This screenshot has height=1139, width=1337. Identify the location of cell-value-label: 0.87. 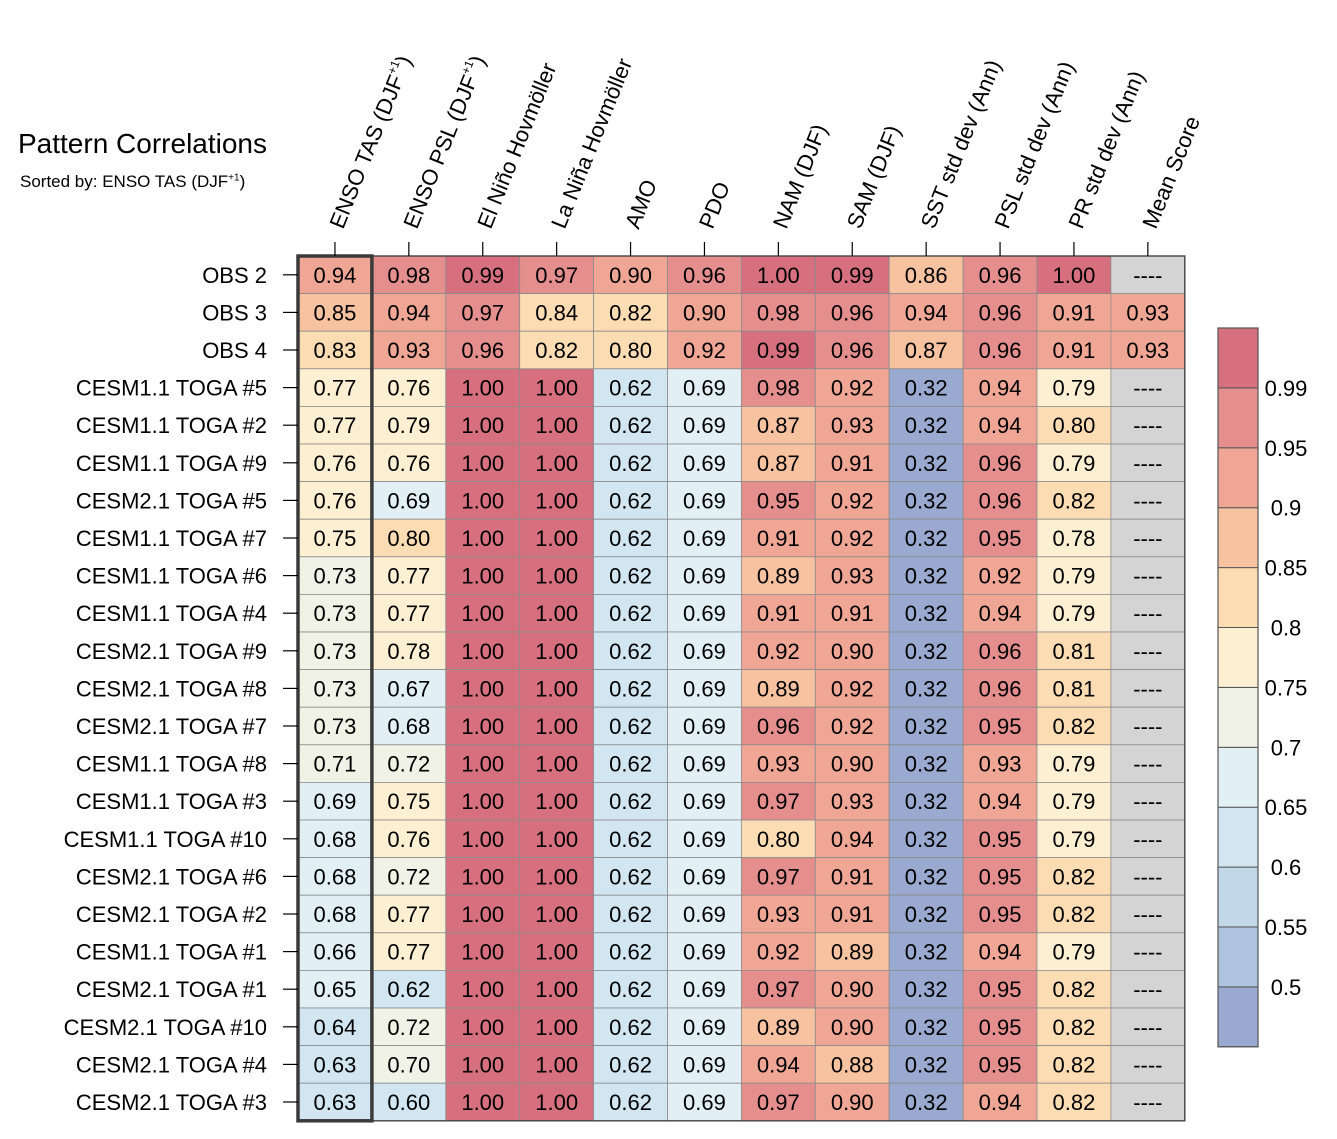
(778, 463).